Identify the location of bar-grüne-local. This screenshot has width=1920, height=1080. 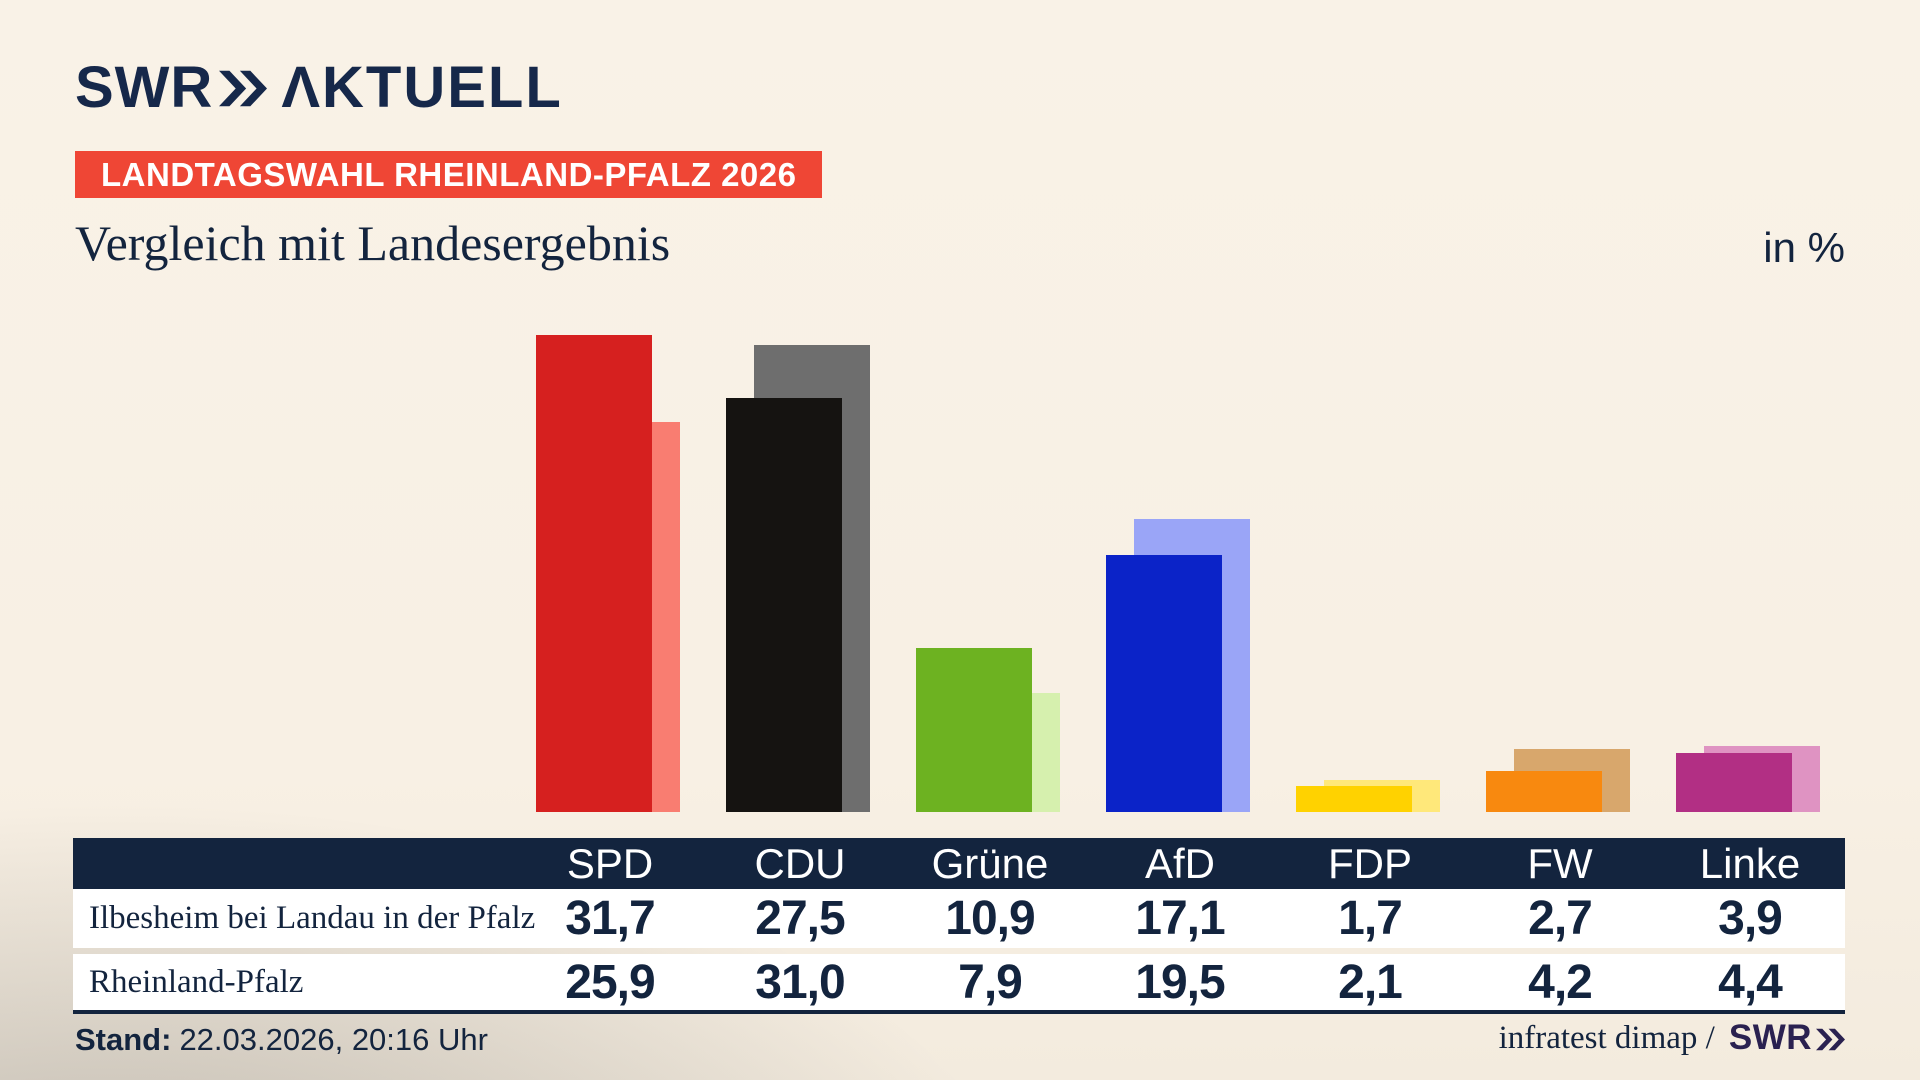
(974, 730).